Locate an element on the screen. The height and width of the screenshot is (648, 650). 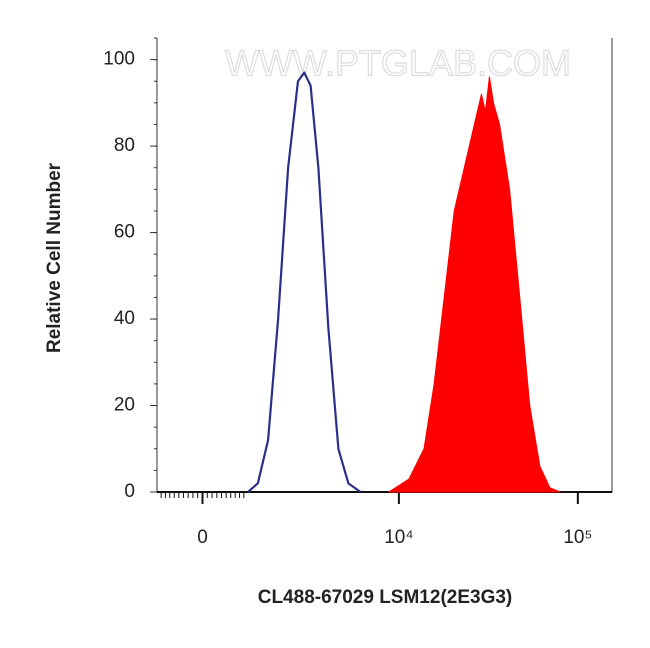
y-tick-label: 0 is located at coordinates (129, 491).